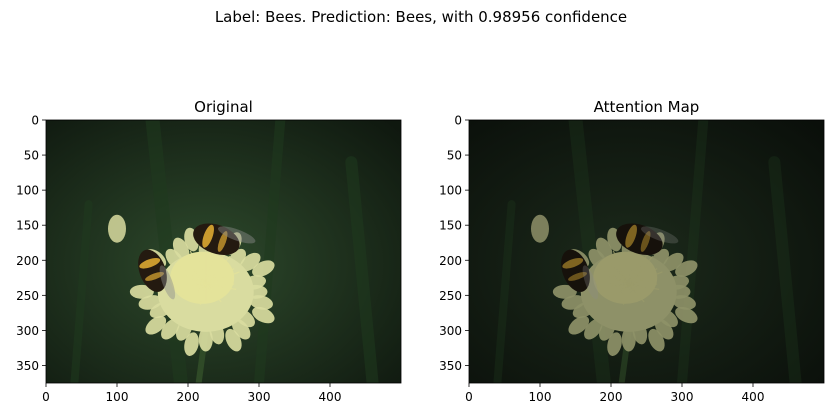 This screenshot has height=418, width=831. What do you see at coordinates (450, 366) in the screenshot?
I see `y-tick-label: 350` at bounding box center [450, 366].